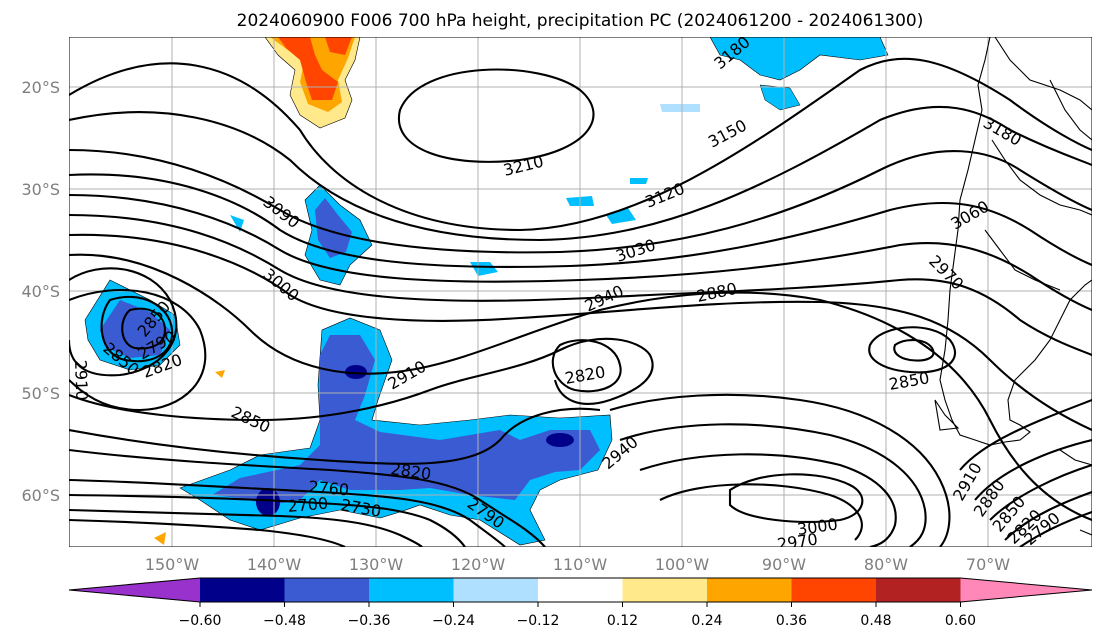 The image size is (1103, 641). What do you see at coordinates (453, 621) in the screenshot?
I see `colorbar-tick-label: −0.24` at bounding box center [453, 621].